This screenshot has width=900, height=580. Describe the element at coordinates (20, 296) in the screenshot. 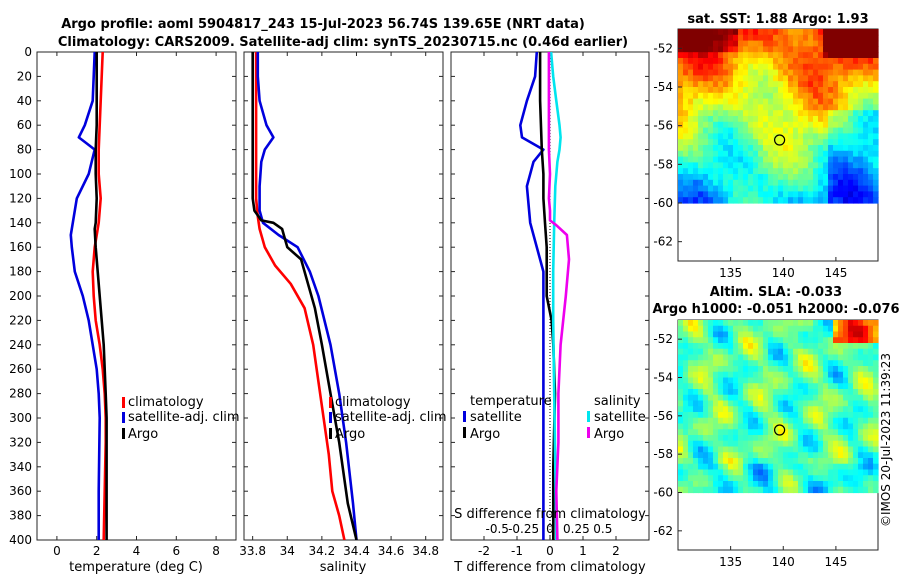

I see `y-tick-label: 200` at that location.